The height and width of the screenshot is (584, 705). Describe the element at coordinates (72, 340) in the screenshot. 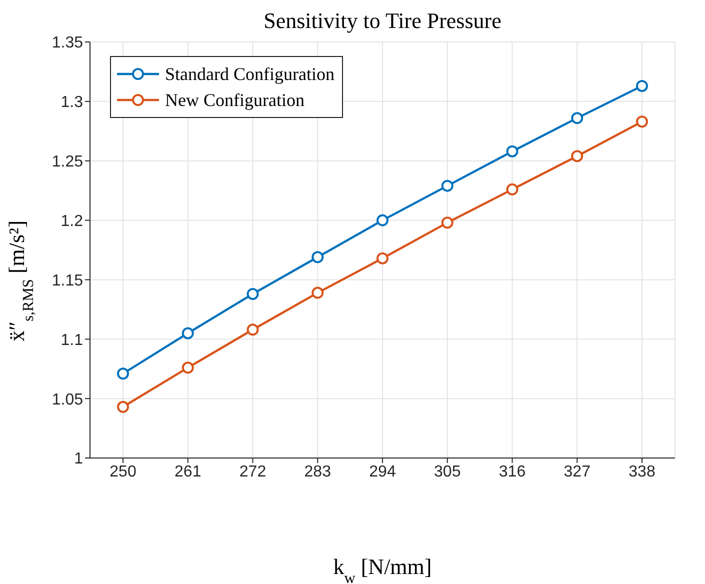

I see `y-tick-label: 1.1` at that location.